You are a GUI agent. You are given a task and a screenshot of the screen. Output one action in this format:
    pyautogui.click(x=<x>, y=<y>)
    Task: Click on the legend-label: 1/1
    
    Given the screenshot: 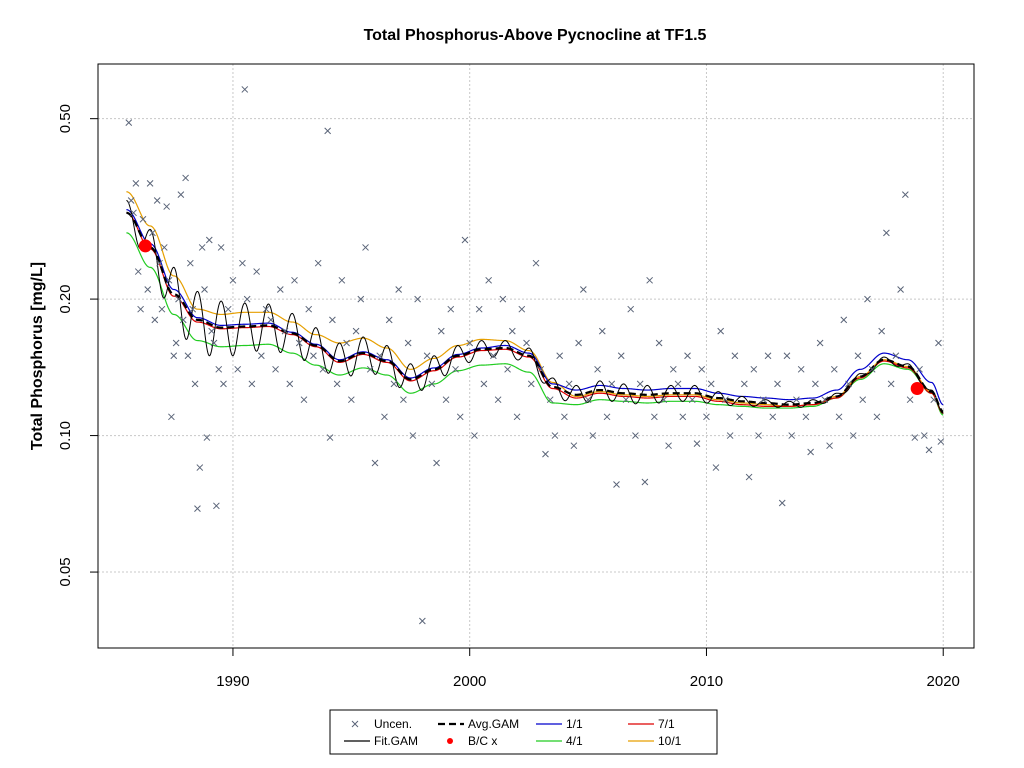 What is the action you would take?
    pyautogui.click(x=574, y=724)
    